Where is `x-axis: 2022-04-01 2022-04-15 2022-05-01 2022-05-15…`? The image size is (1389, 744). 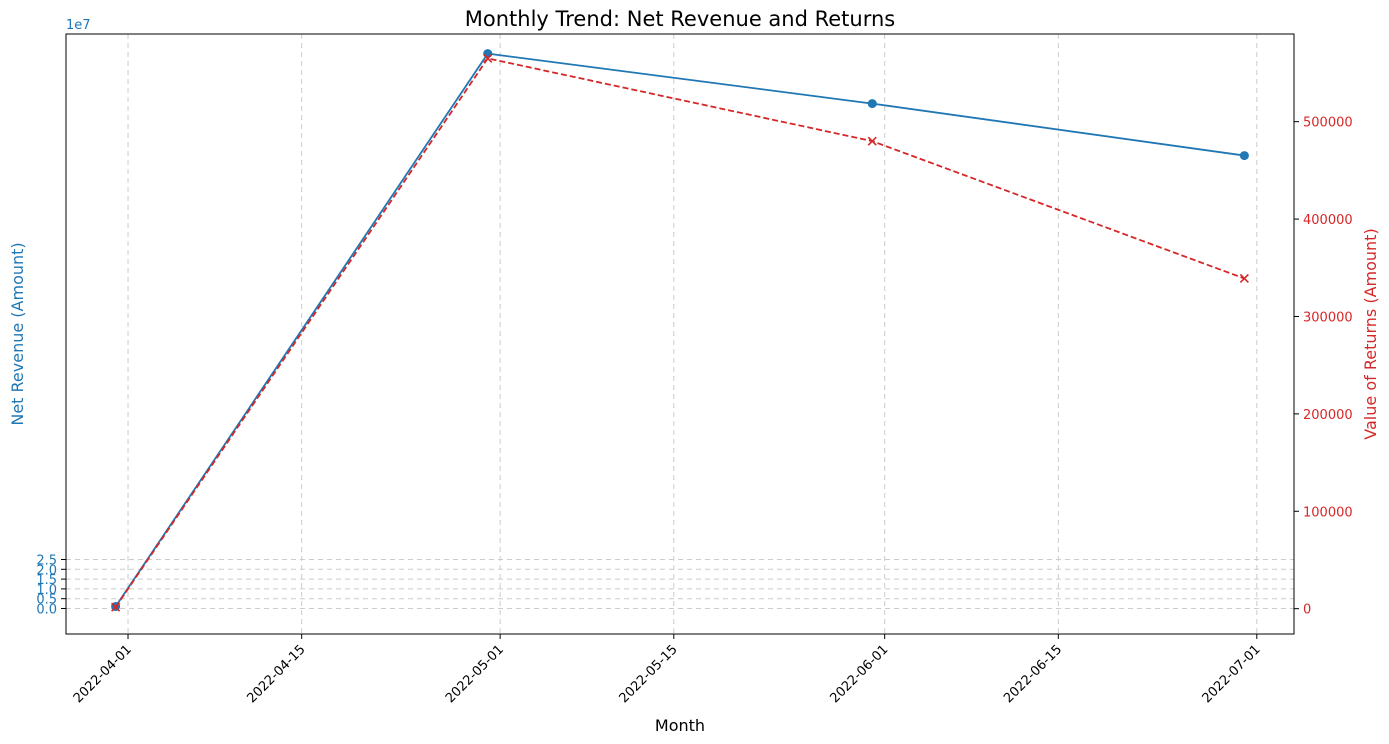
x-axis: 2022-04-01 2022-04-15 2022-05-01 2022-05-15… is located at coordinates (667, 670).